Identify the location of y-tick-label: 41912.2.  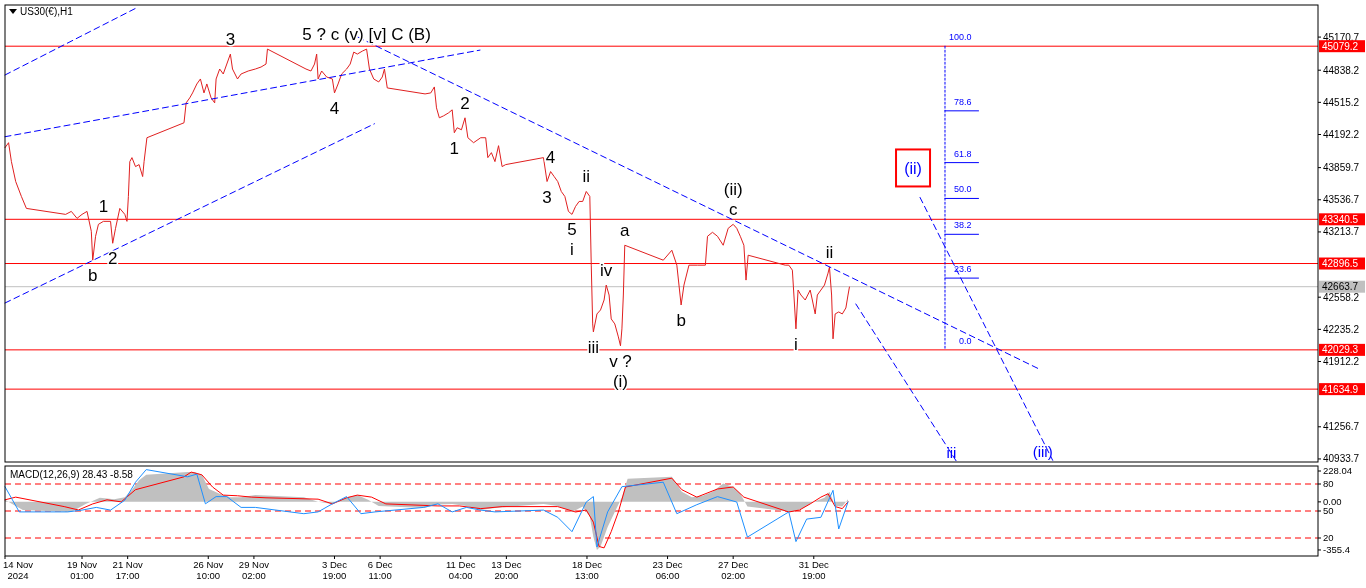
(1341, 362).